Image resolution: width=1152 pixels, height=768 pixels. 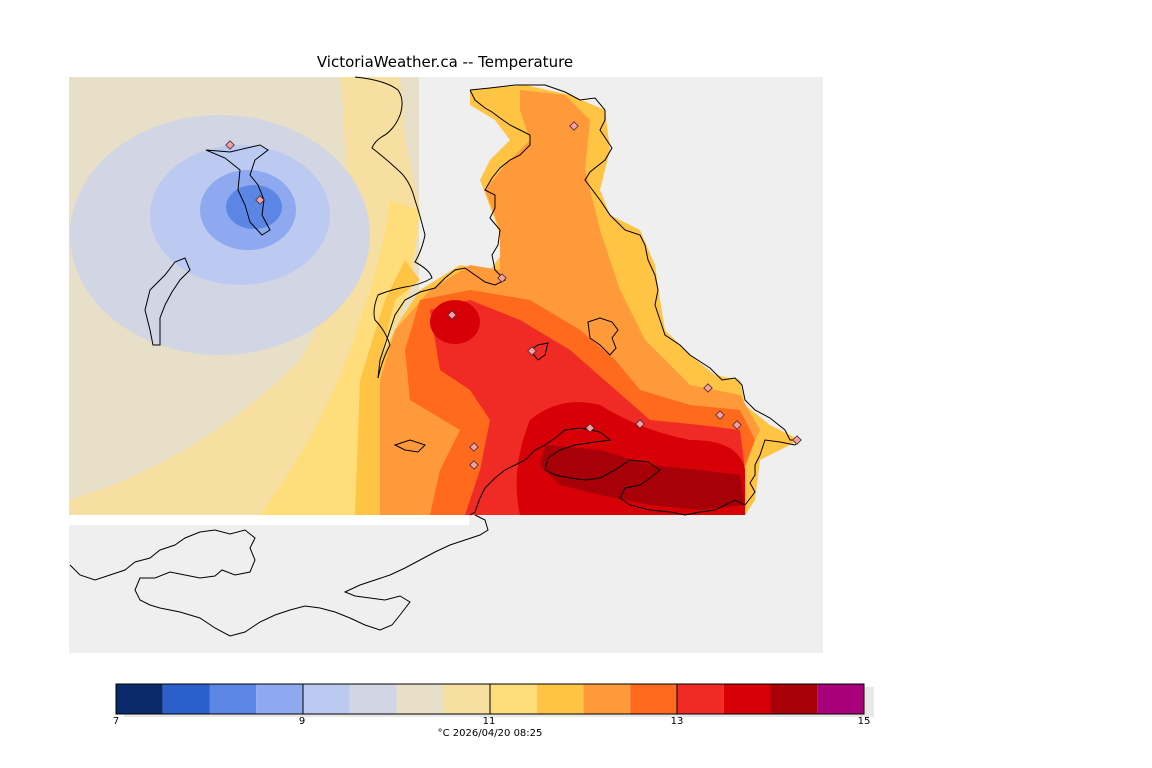 What do you see at coordinates (677, 721) in the screenshot?
I see `tick-label: 13` at bounding box center [677, 721].